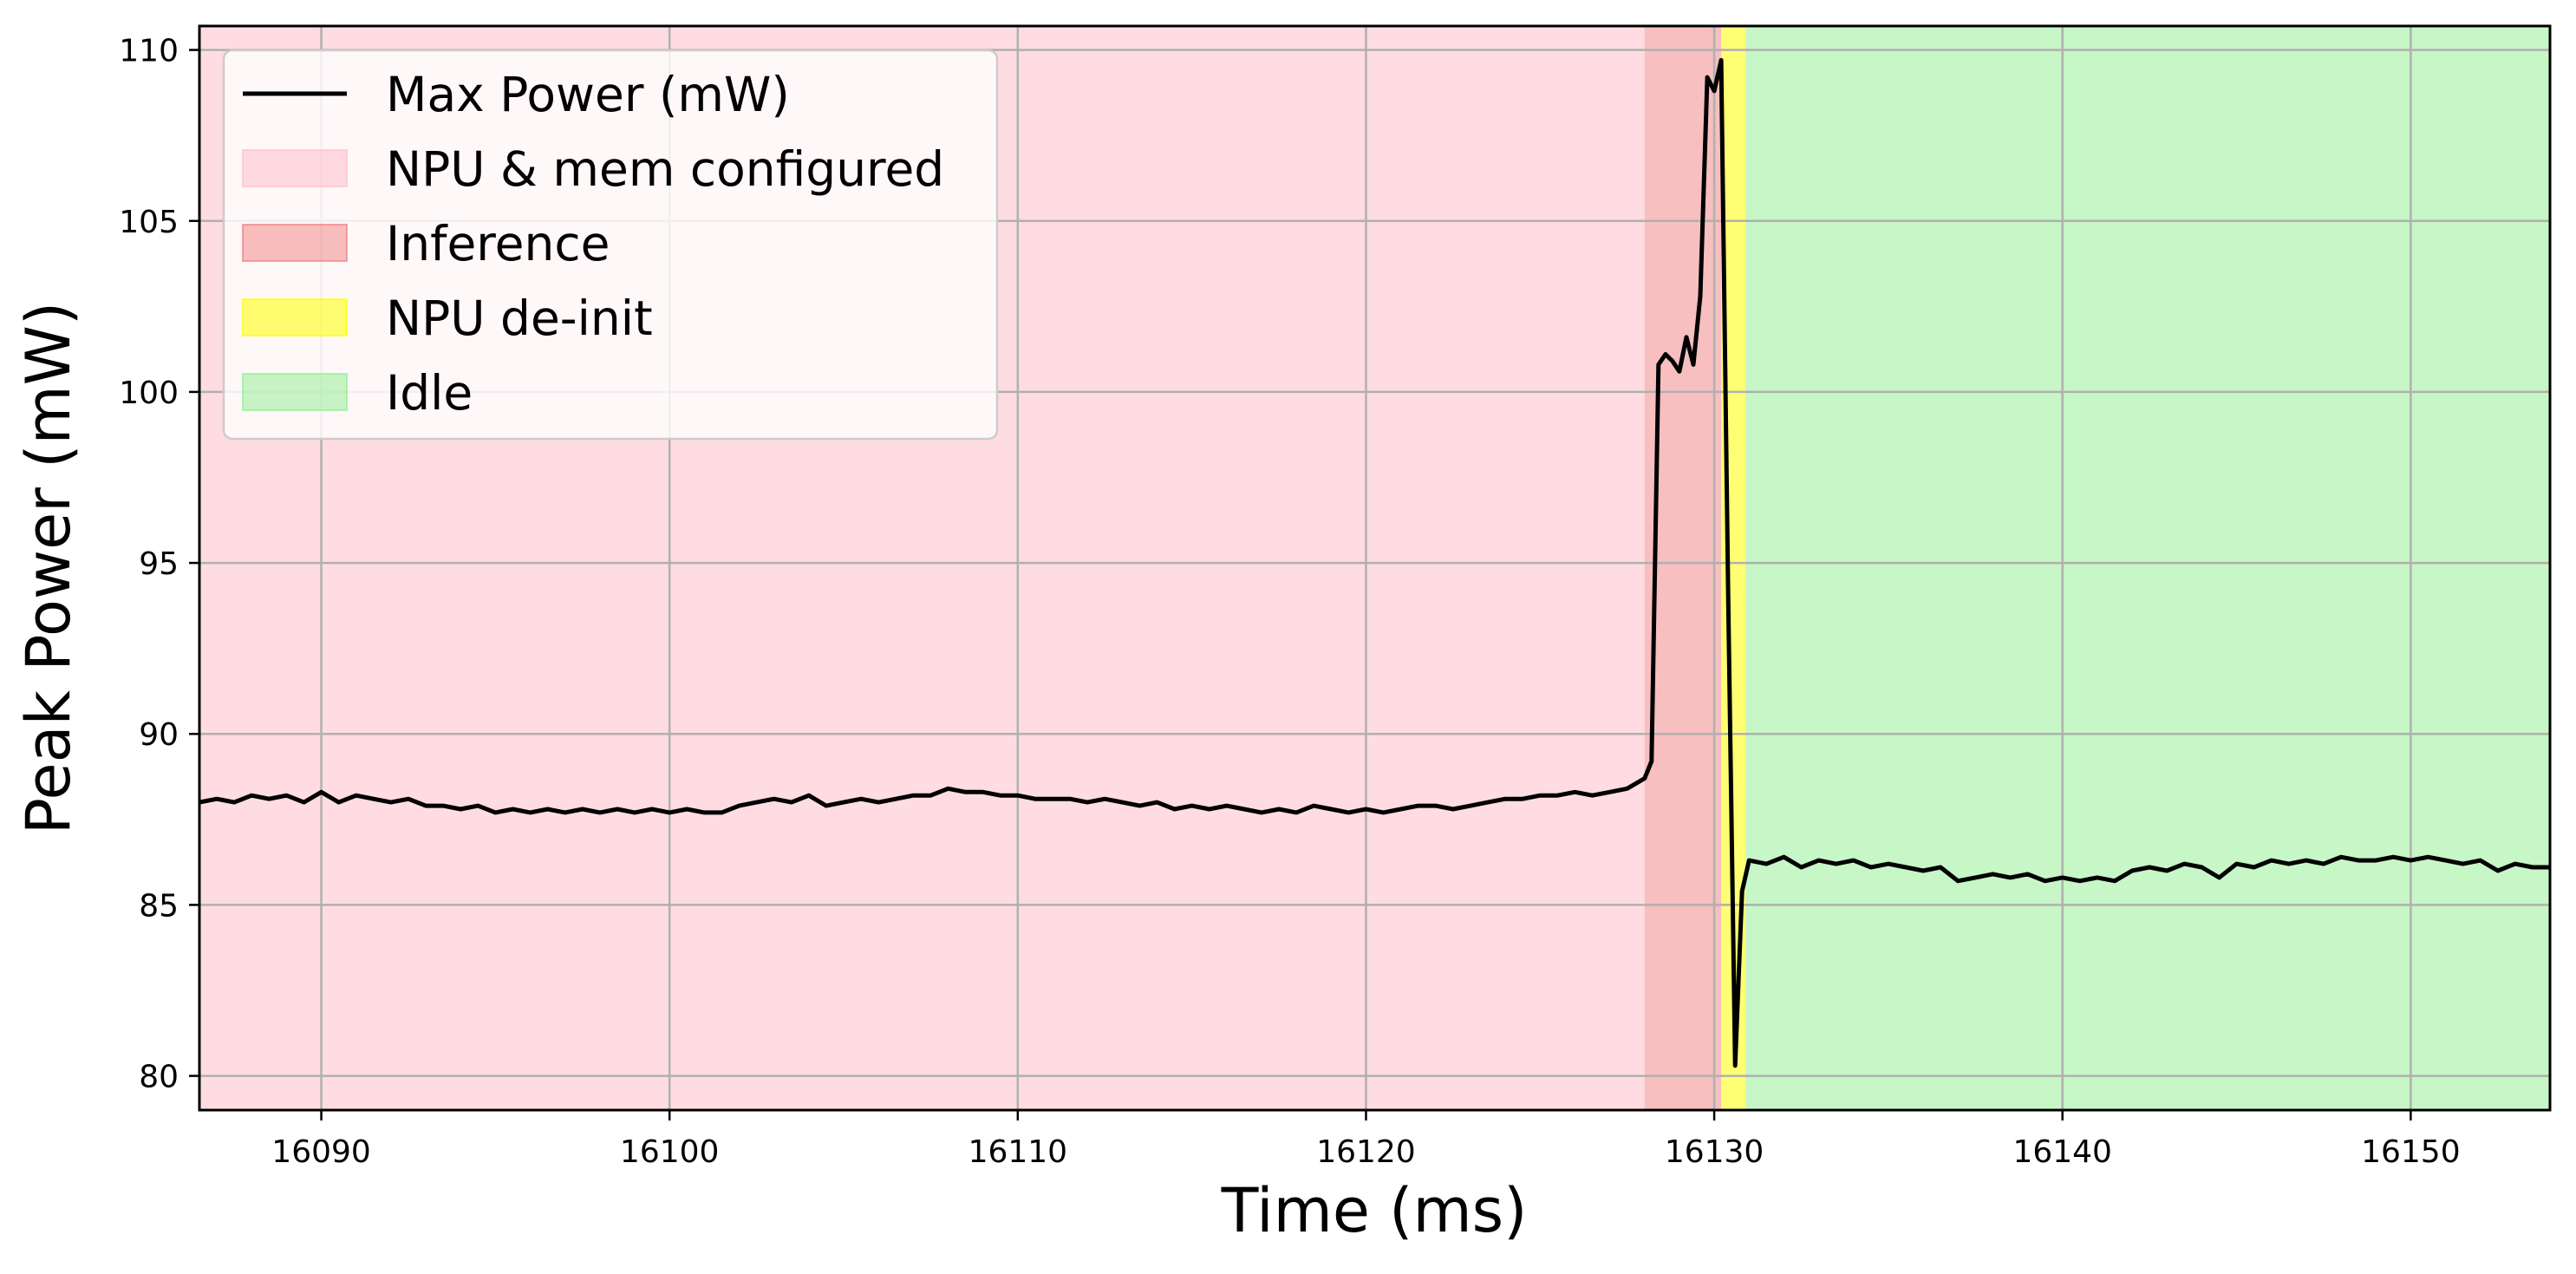 The height and width of the screenshot is (1274, 2576). Describe the element at coordinates (149, 222) in the screenshot. I see `y-tick-label-5: 105` at that location.